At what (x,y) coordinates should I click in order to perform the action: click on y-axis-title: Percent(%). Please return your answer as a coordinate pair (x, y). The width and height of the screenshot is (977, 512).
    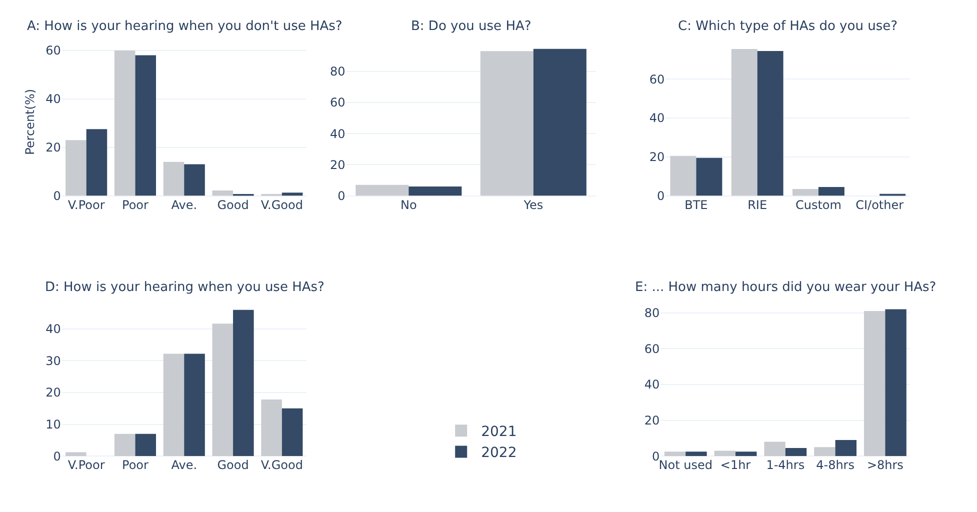
    Looking at the image, I should click on (29, 121).